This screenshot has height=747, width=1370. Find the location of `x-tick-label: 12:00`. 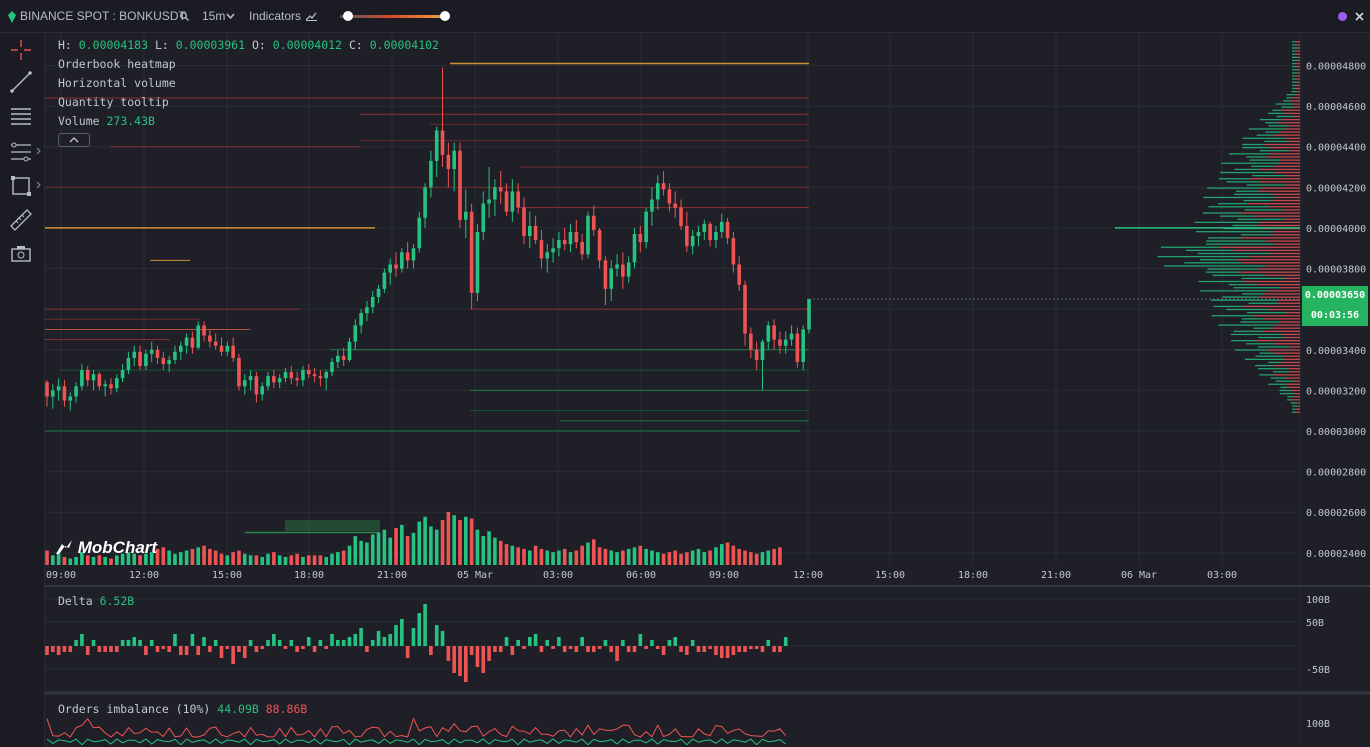

x-tick-label: 12:00 is located at coordinates (808, 575).